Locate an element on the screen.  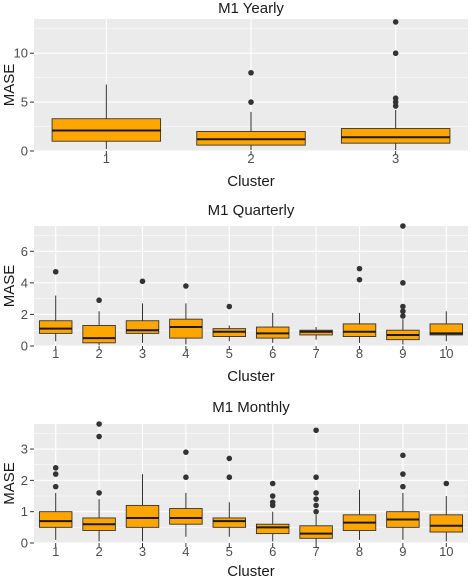
y-tick-label: 3 is located at coordinates (24, 449).